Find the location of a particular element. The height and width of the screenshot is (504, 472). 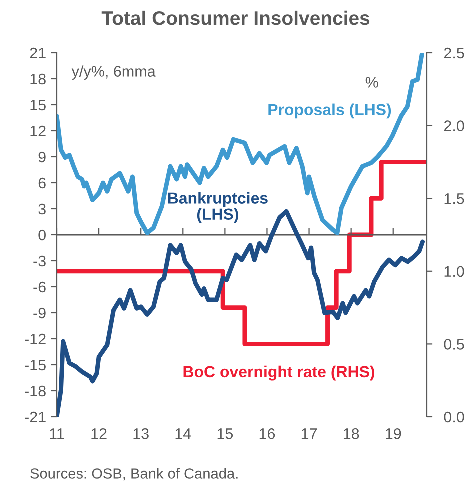

y2-tick-label: 0.0 is located at coordinates (454, 417).